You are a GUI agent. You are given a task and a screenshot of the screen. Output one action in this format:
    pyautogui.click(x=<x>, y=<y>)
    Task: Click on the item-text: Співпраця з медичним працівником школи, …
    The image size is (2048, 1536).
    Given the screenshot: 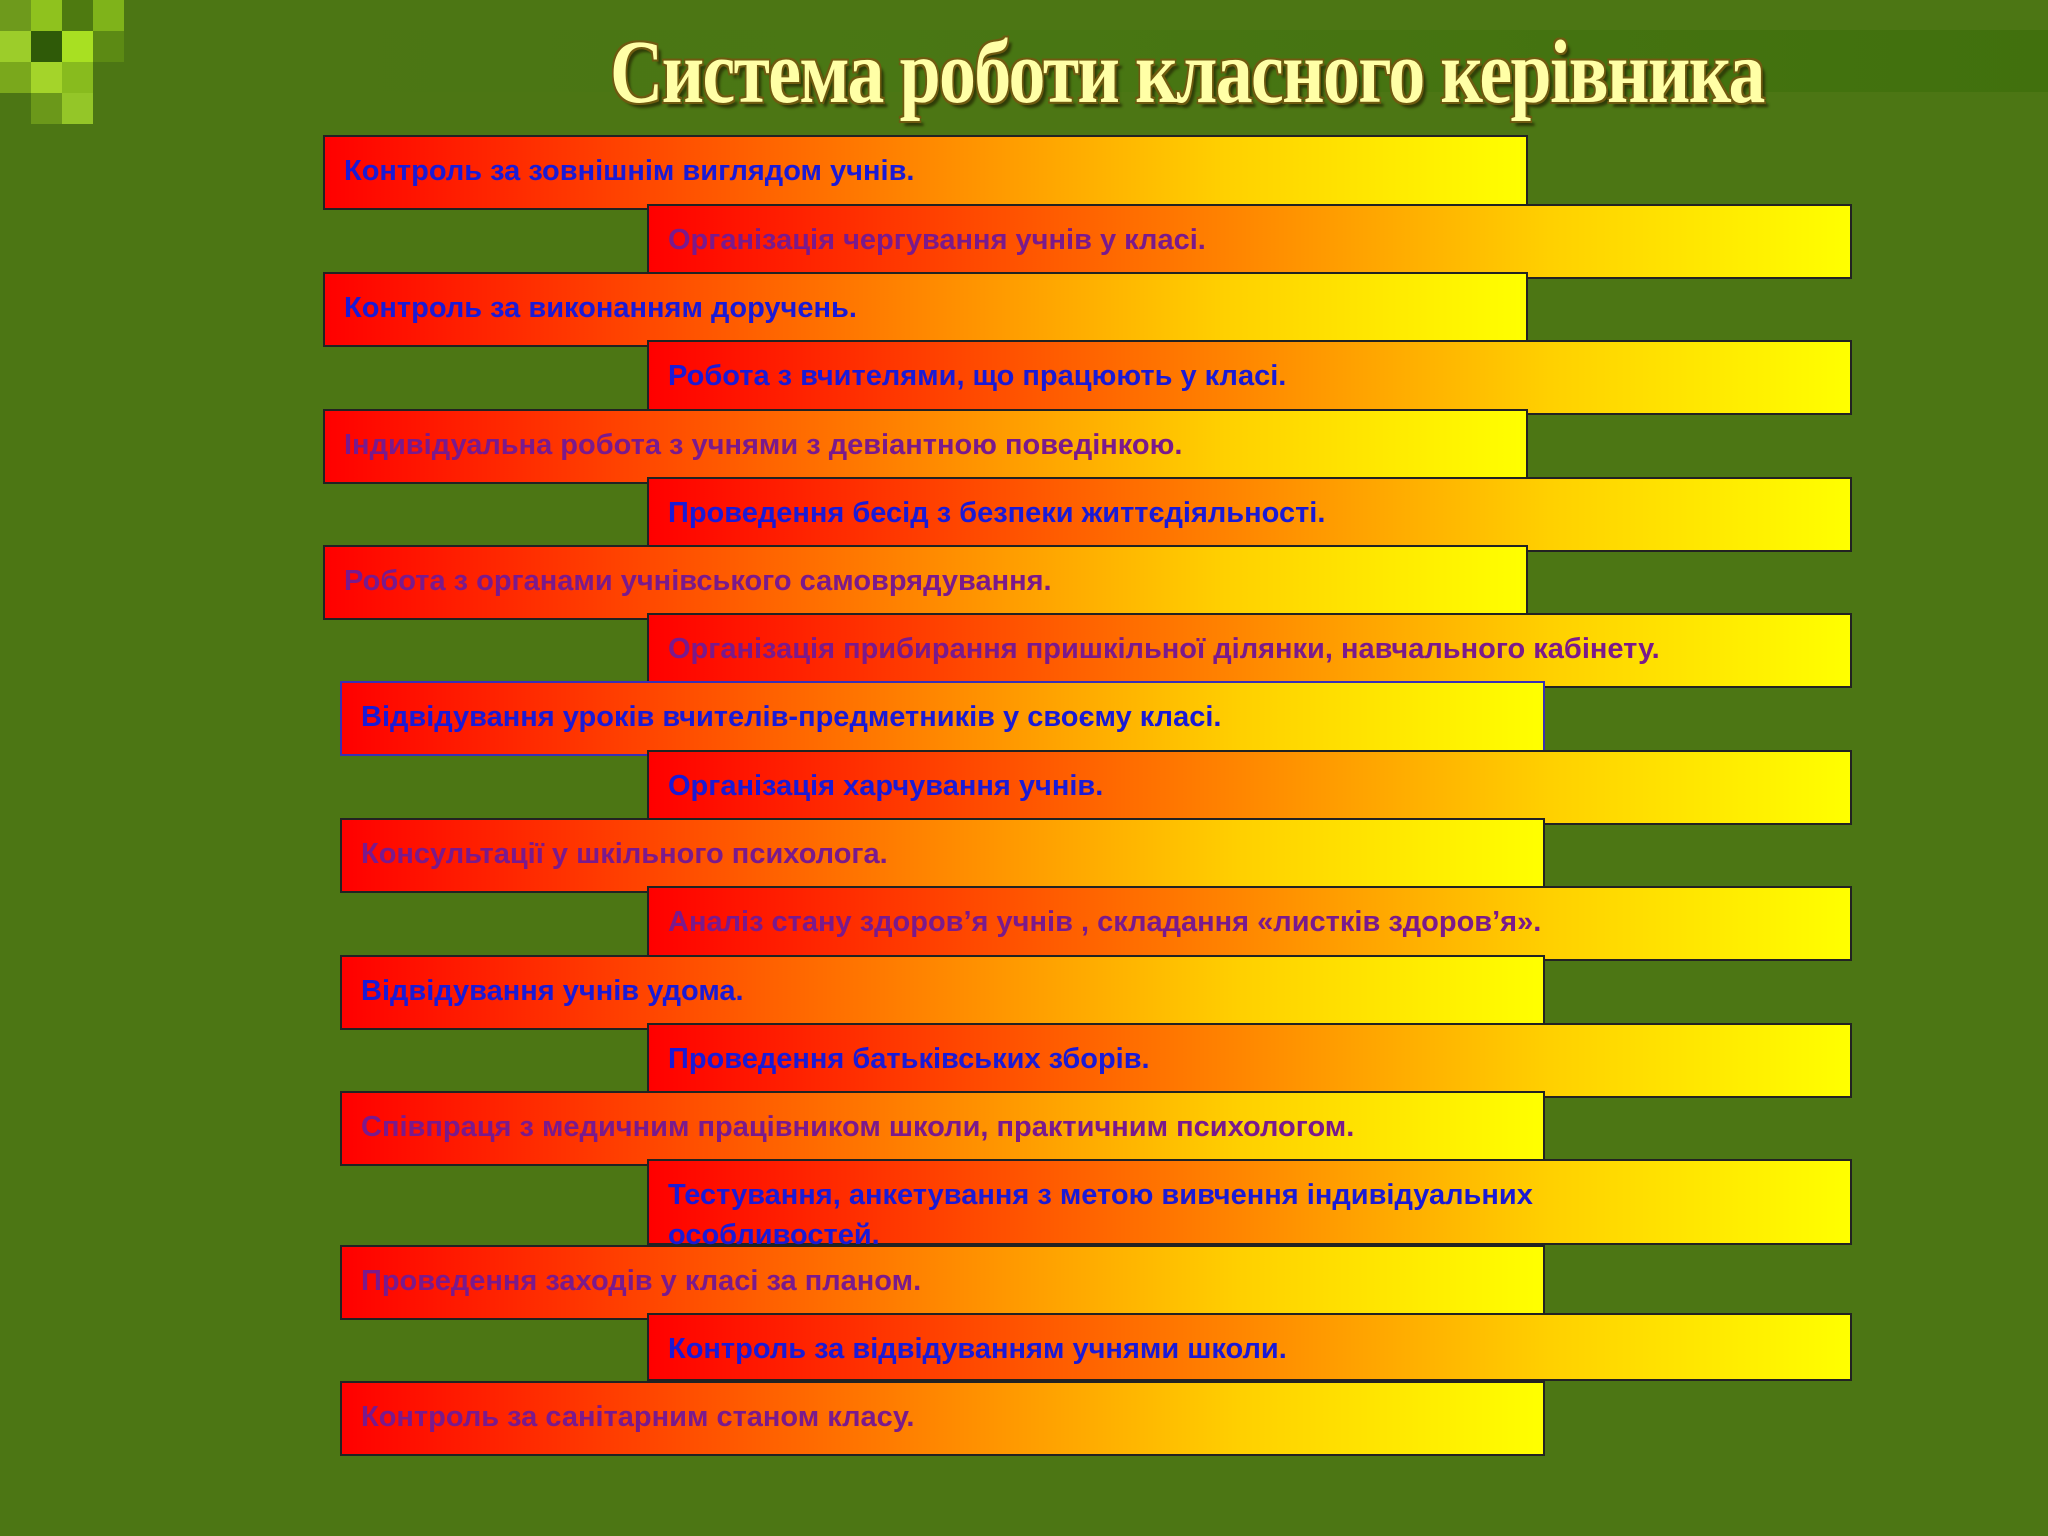 What is the action you would take?
    pyautogui.click(x=858, y=1127)
    